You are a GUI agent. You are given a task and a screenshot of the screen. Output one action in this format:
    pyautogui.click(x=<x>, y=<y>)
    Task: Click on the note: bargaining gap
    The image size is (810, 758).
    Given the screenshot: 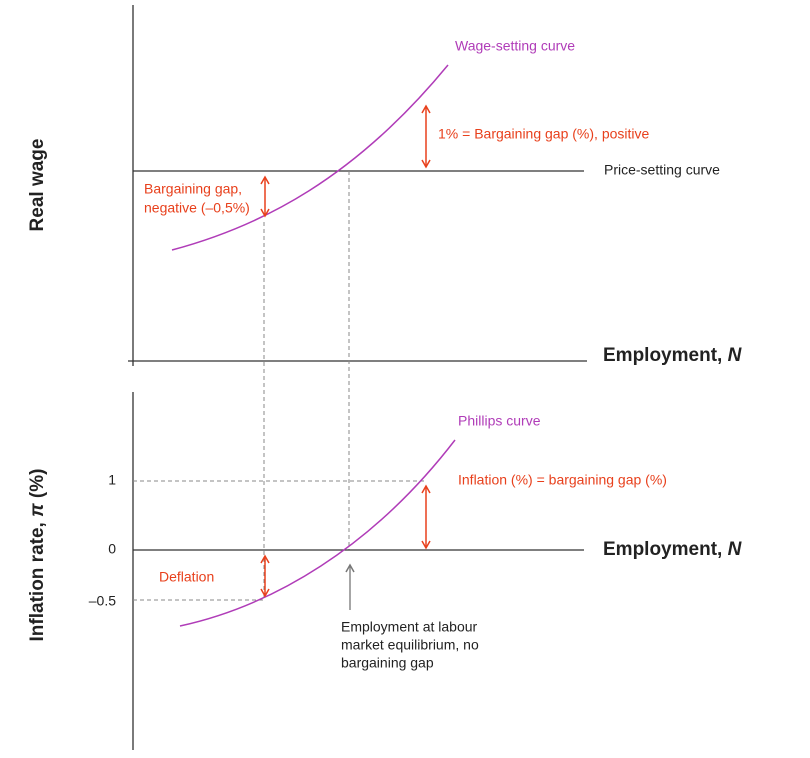 What is the action you would take?
    pyautogui.click(x=387, y=663)
    